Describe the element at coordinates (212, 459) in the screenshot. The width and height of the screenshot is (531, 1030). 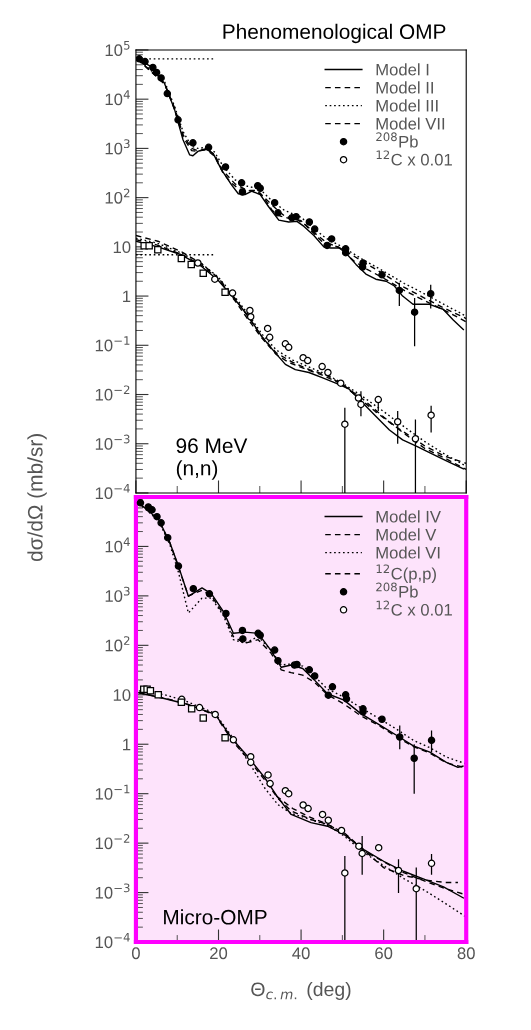
I see `annotation: 96 MeV (n,n)` at that location.